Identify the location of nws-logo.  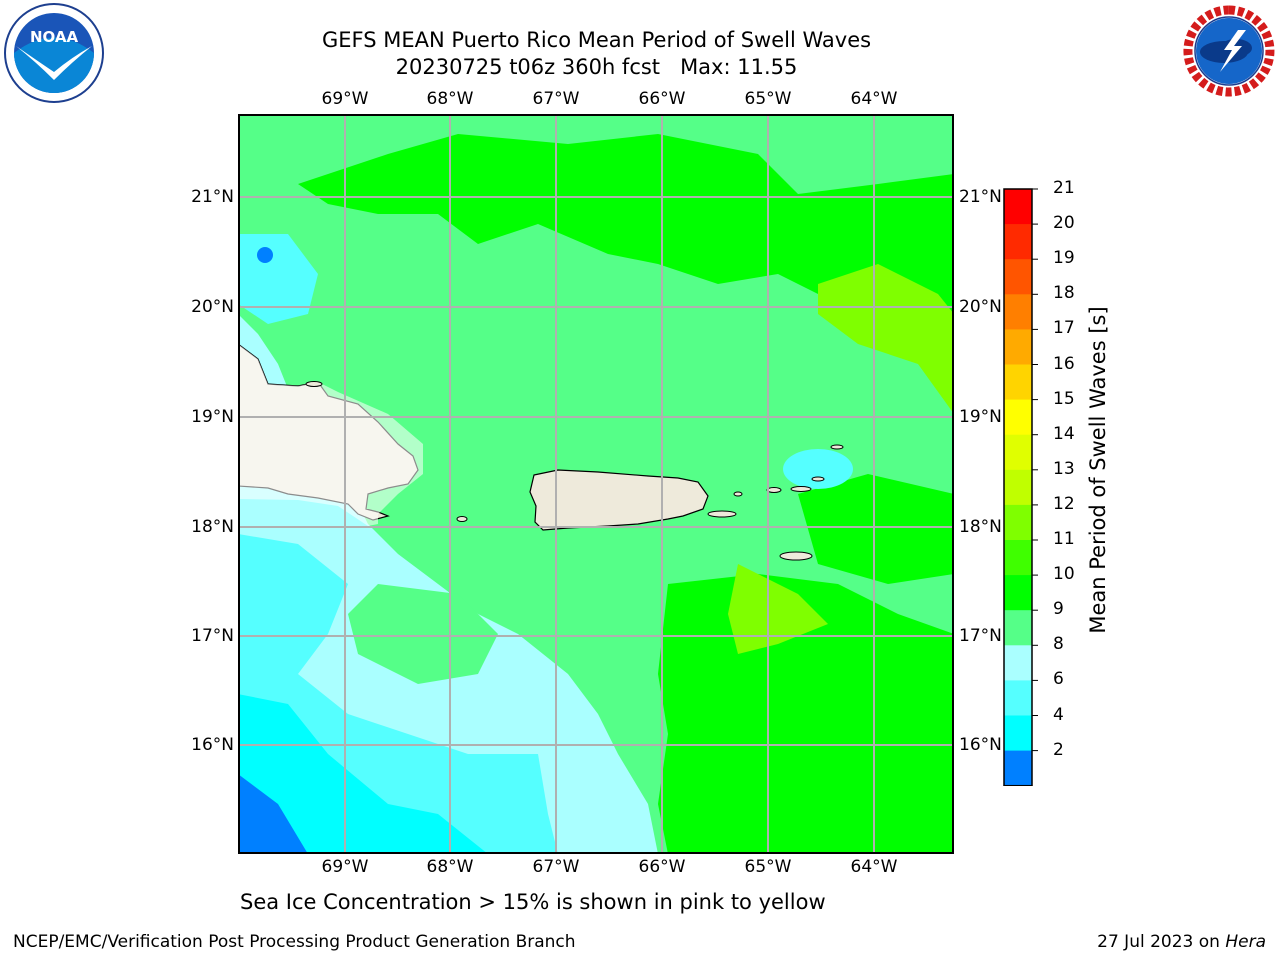
(1229, 53).